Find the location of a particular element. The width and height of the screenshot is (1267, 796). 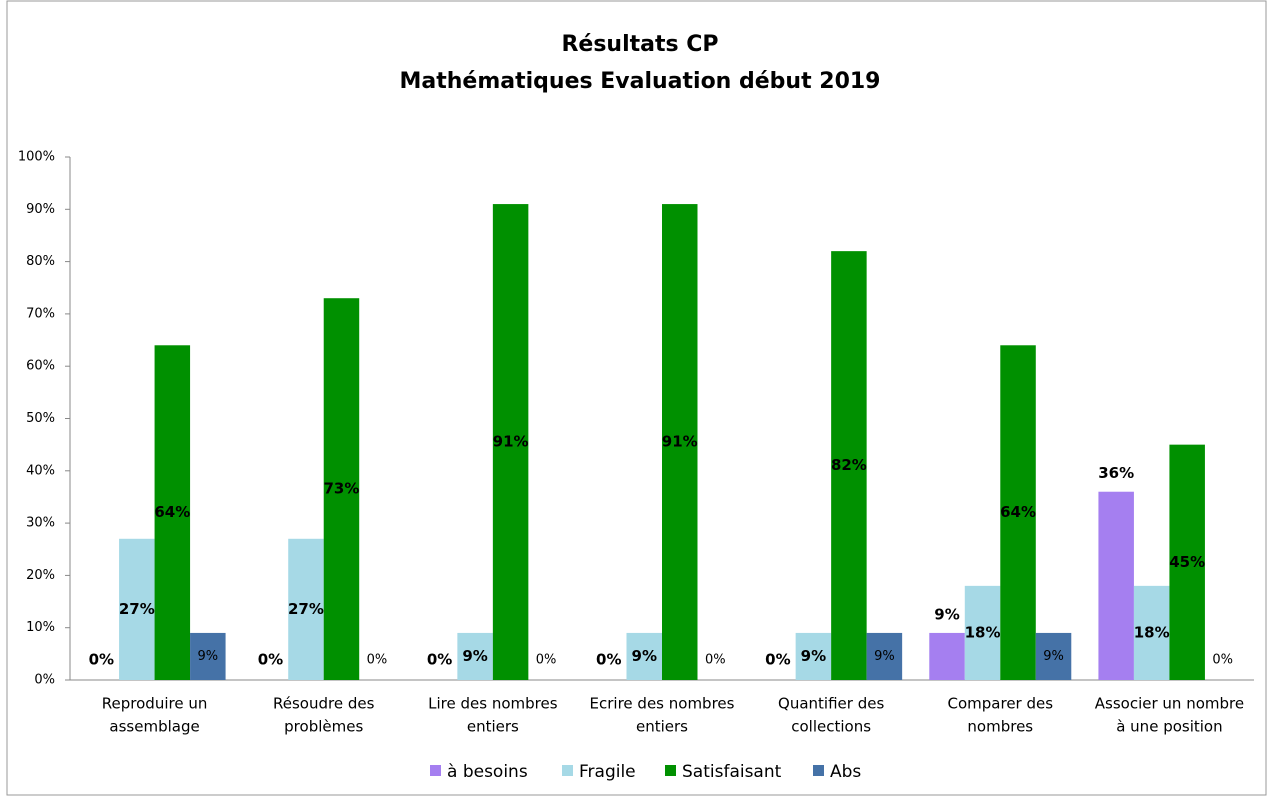

y-tick-label: 100% is located at coordinates (36, 157).